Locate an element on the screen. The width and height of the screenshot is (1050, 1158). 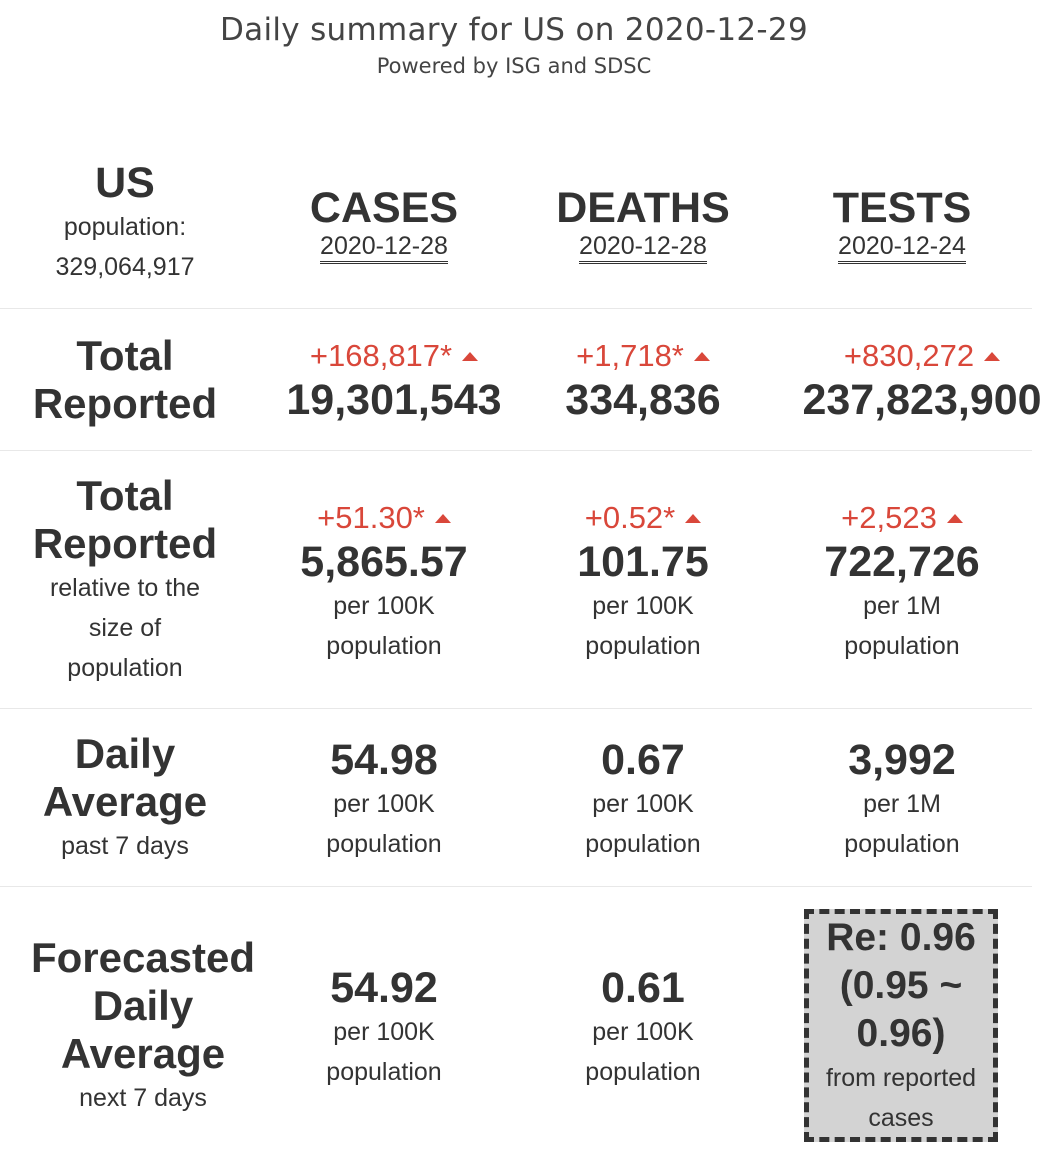
cases-forecast-value: 54.92 is located at coordinates (384, 988).